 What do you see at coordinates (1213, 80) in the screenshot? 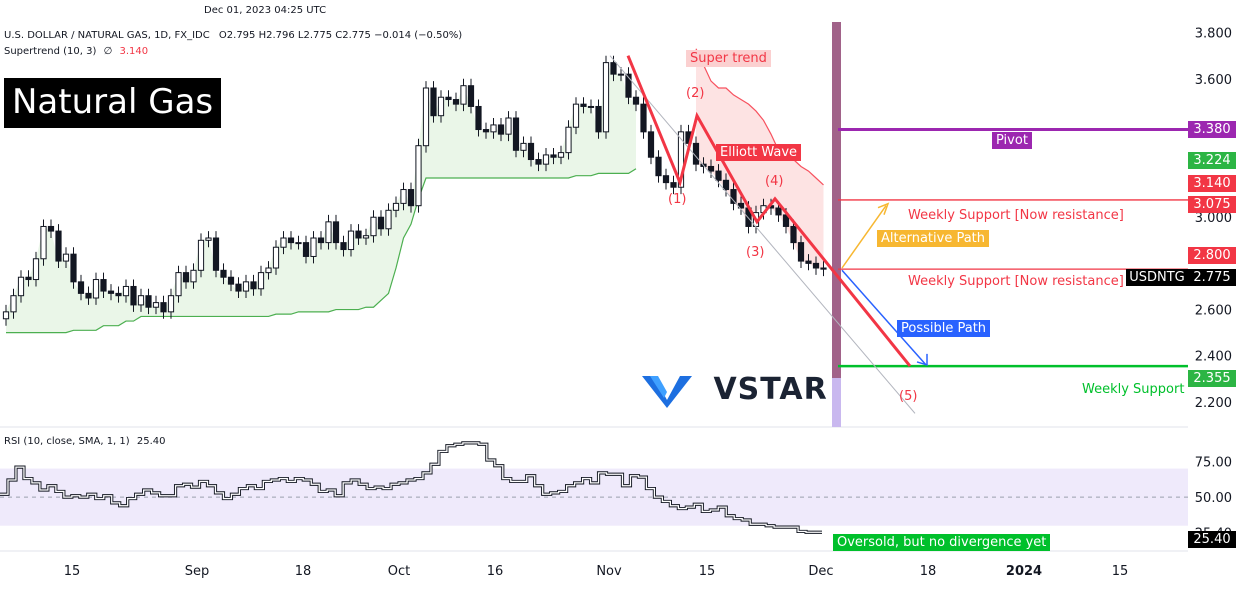
I see `price-axis-tick: 3.600` at bounding box center [1213, 80].